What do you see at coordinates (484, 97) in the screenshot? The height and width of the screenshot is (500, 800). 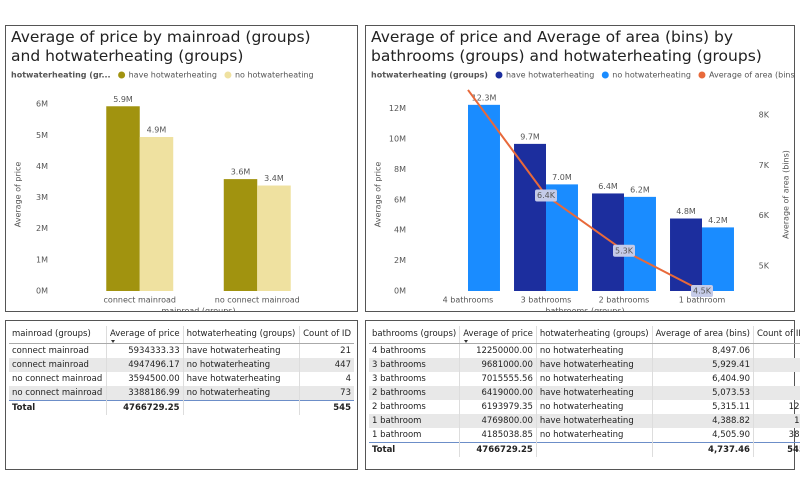 I see `data-label: 12.3M` at bounding box center [484, 97].